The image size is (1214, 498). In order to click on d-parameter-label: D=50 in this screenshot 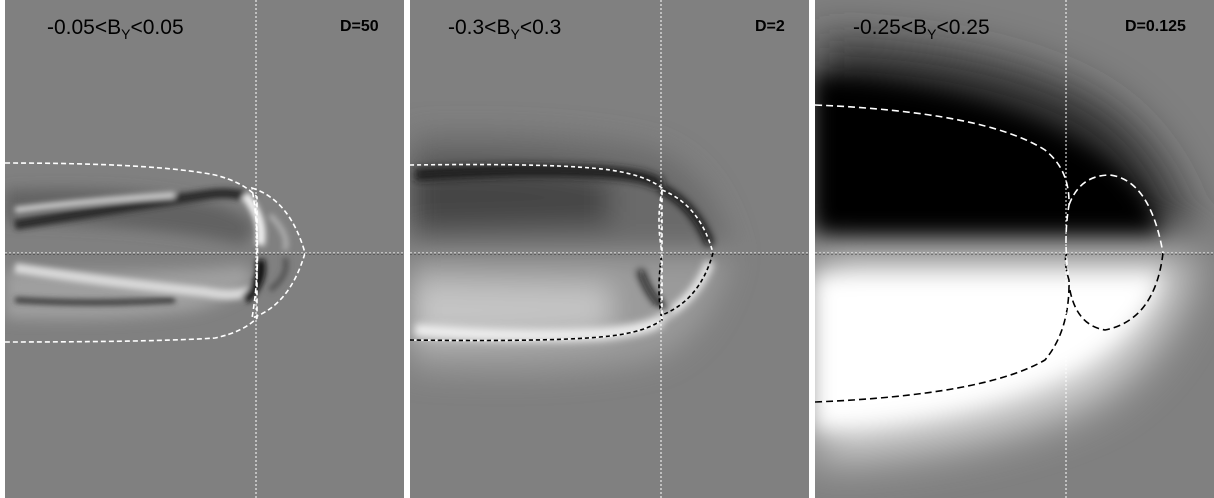, I will do `click(359, 26)`.